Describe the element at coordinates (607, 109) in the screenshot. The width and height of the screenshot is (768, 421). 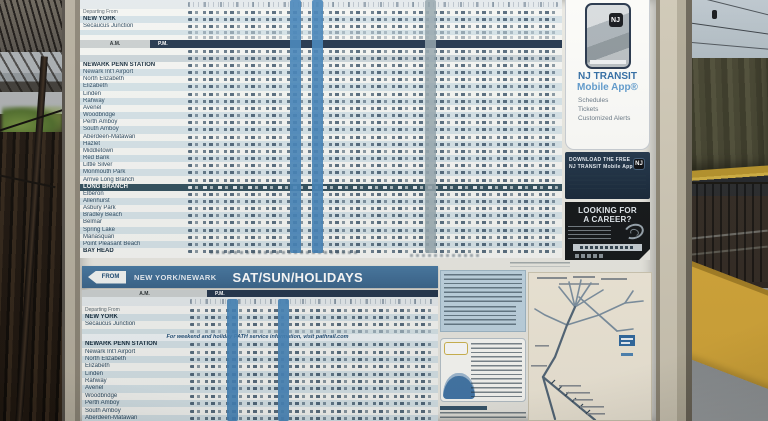
I see `app-features: Schedules Tickets Customized Alerts` at that location.